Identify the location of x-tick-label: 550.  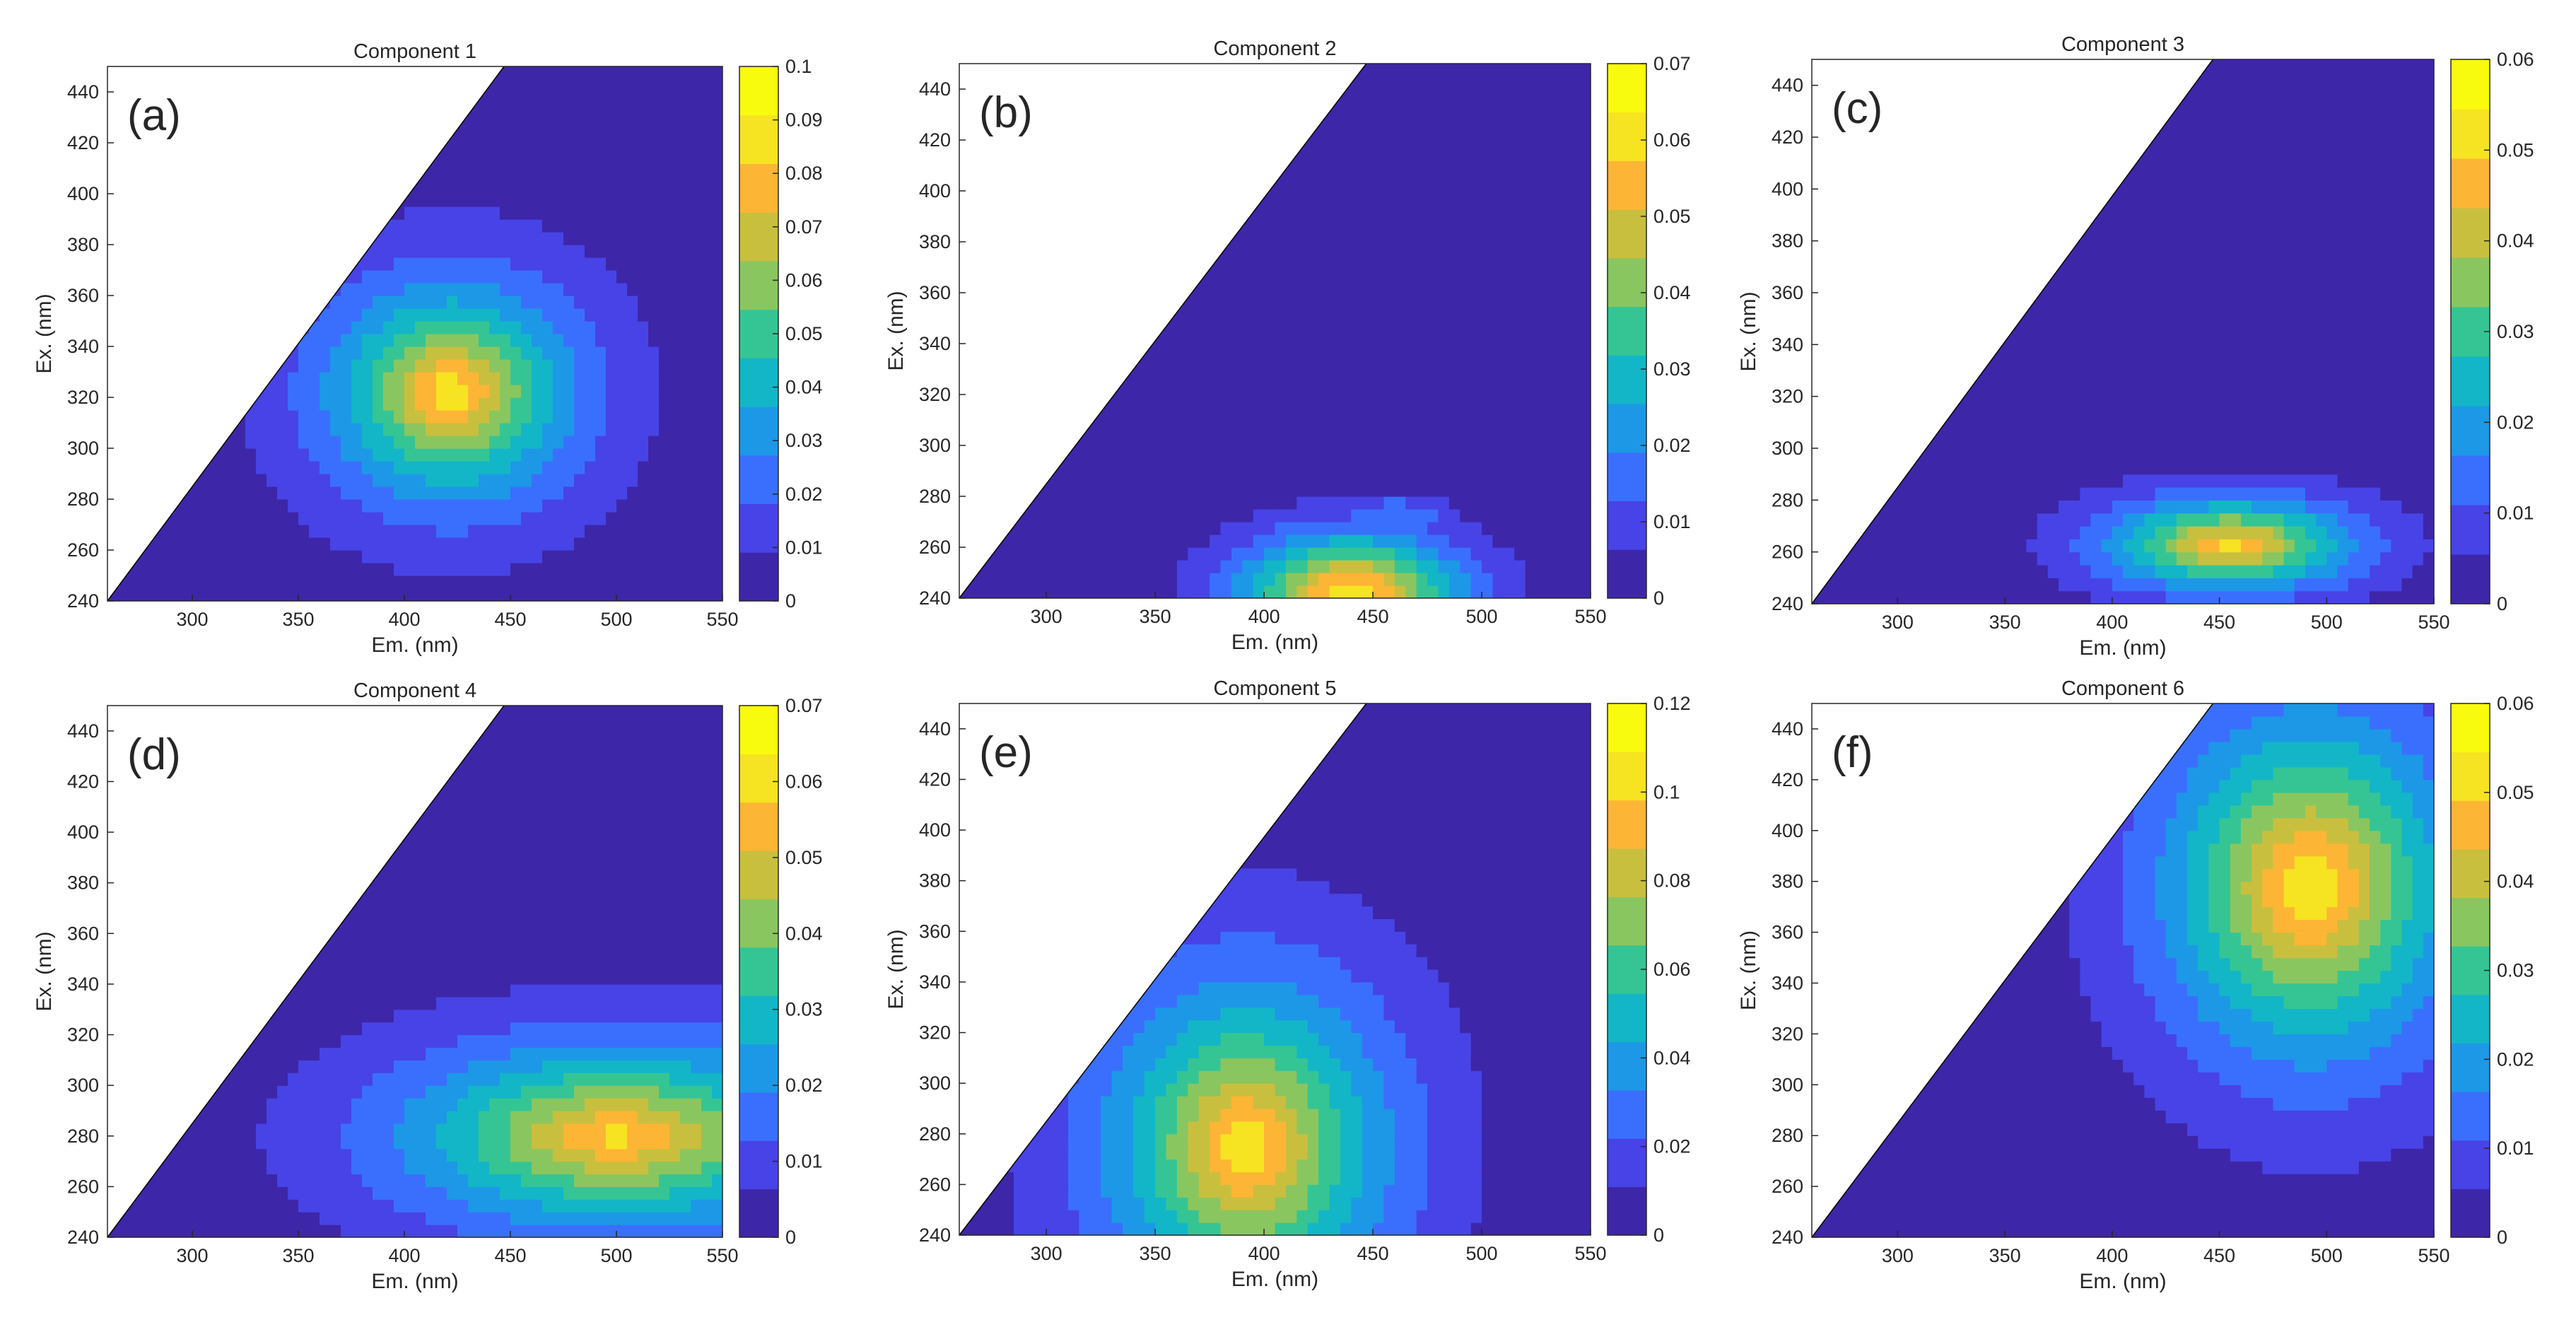
(2434, 622).